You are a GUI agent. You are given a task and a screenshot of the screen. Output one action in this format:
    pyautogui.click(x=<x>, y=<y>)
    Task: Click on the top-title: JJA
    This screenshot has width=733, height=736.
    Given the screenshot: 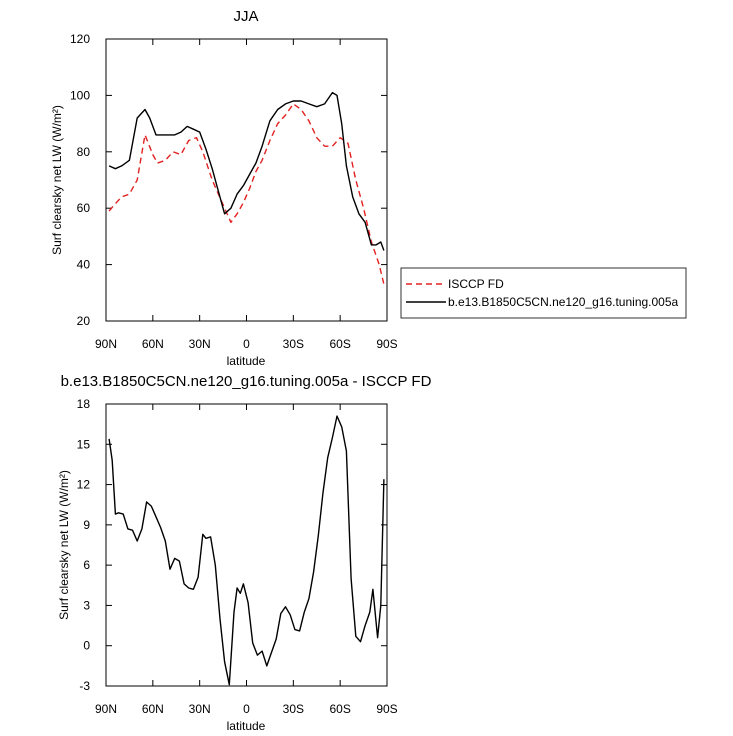 What is the action you would take?
    pyautogui.click(x=245, y=16)
    